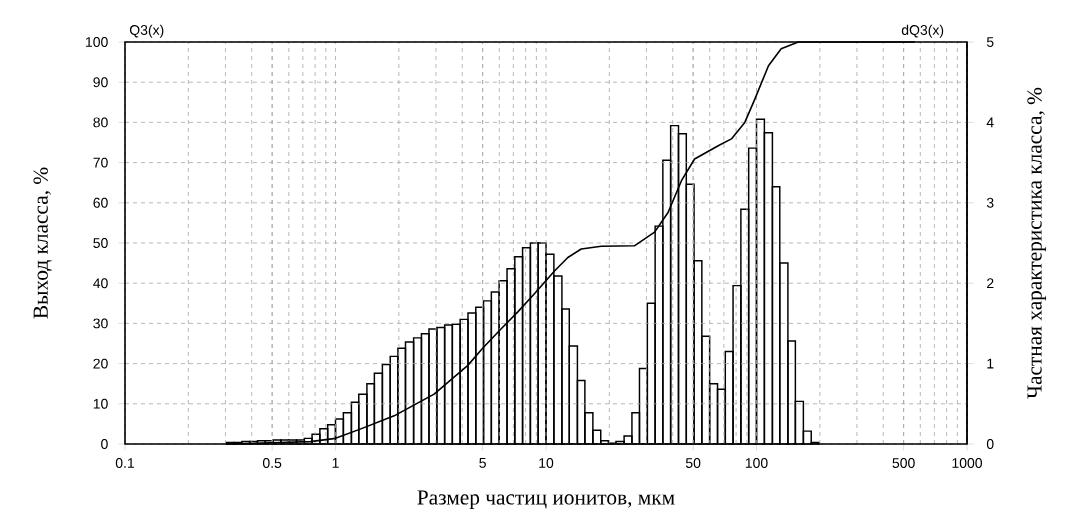  What do you see at coordinates (756, 463) in the screenshot?
I see `x-tick-label: 100` at bounding box center [756, 463].